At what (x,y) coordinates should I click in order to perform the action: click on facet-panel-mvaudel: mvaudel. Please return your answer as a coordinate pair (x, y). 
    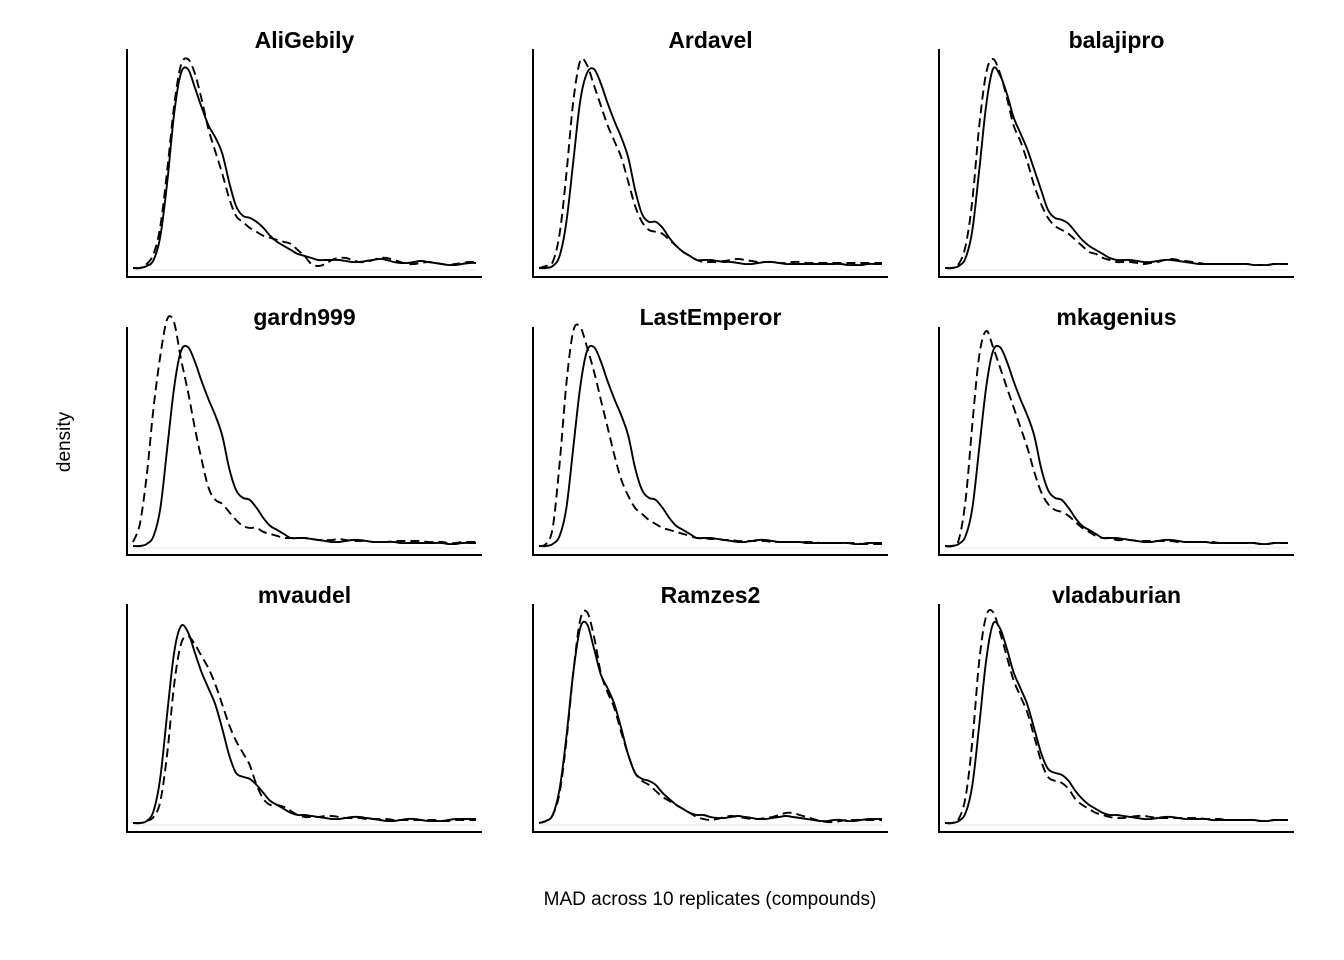
    Looking at the image, I should click on (304, 707).